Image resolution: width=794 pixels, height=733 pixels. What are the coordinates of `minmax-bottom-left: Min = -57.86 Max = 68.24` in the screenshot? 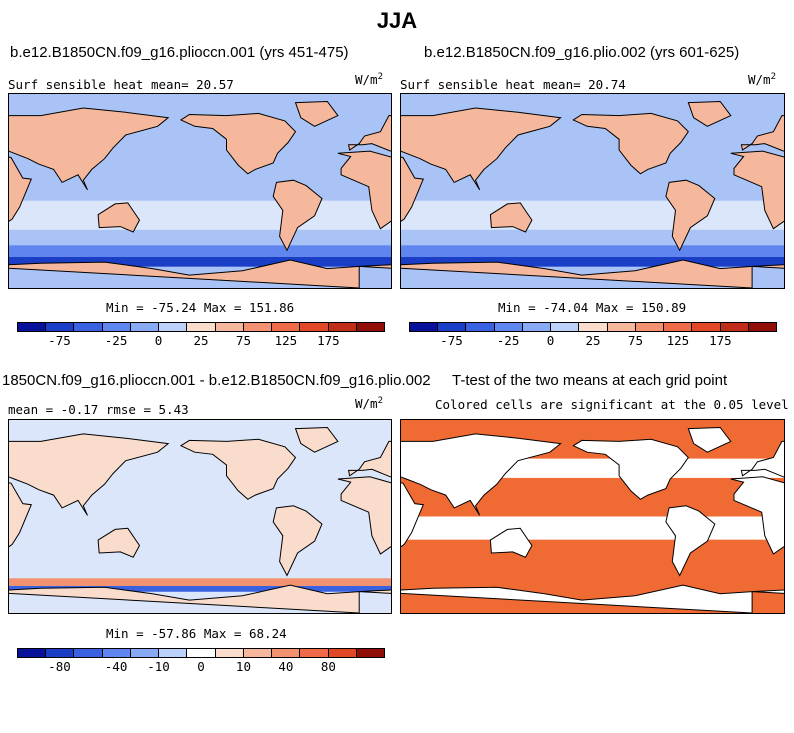 It's located at (196, 633).